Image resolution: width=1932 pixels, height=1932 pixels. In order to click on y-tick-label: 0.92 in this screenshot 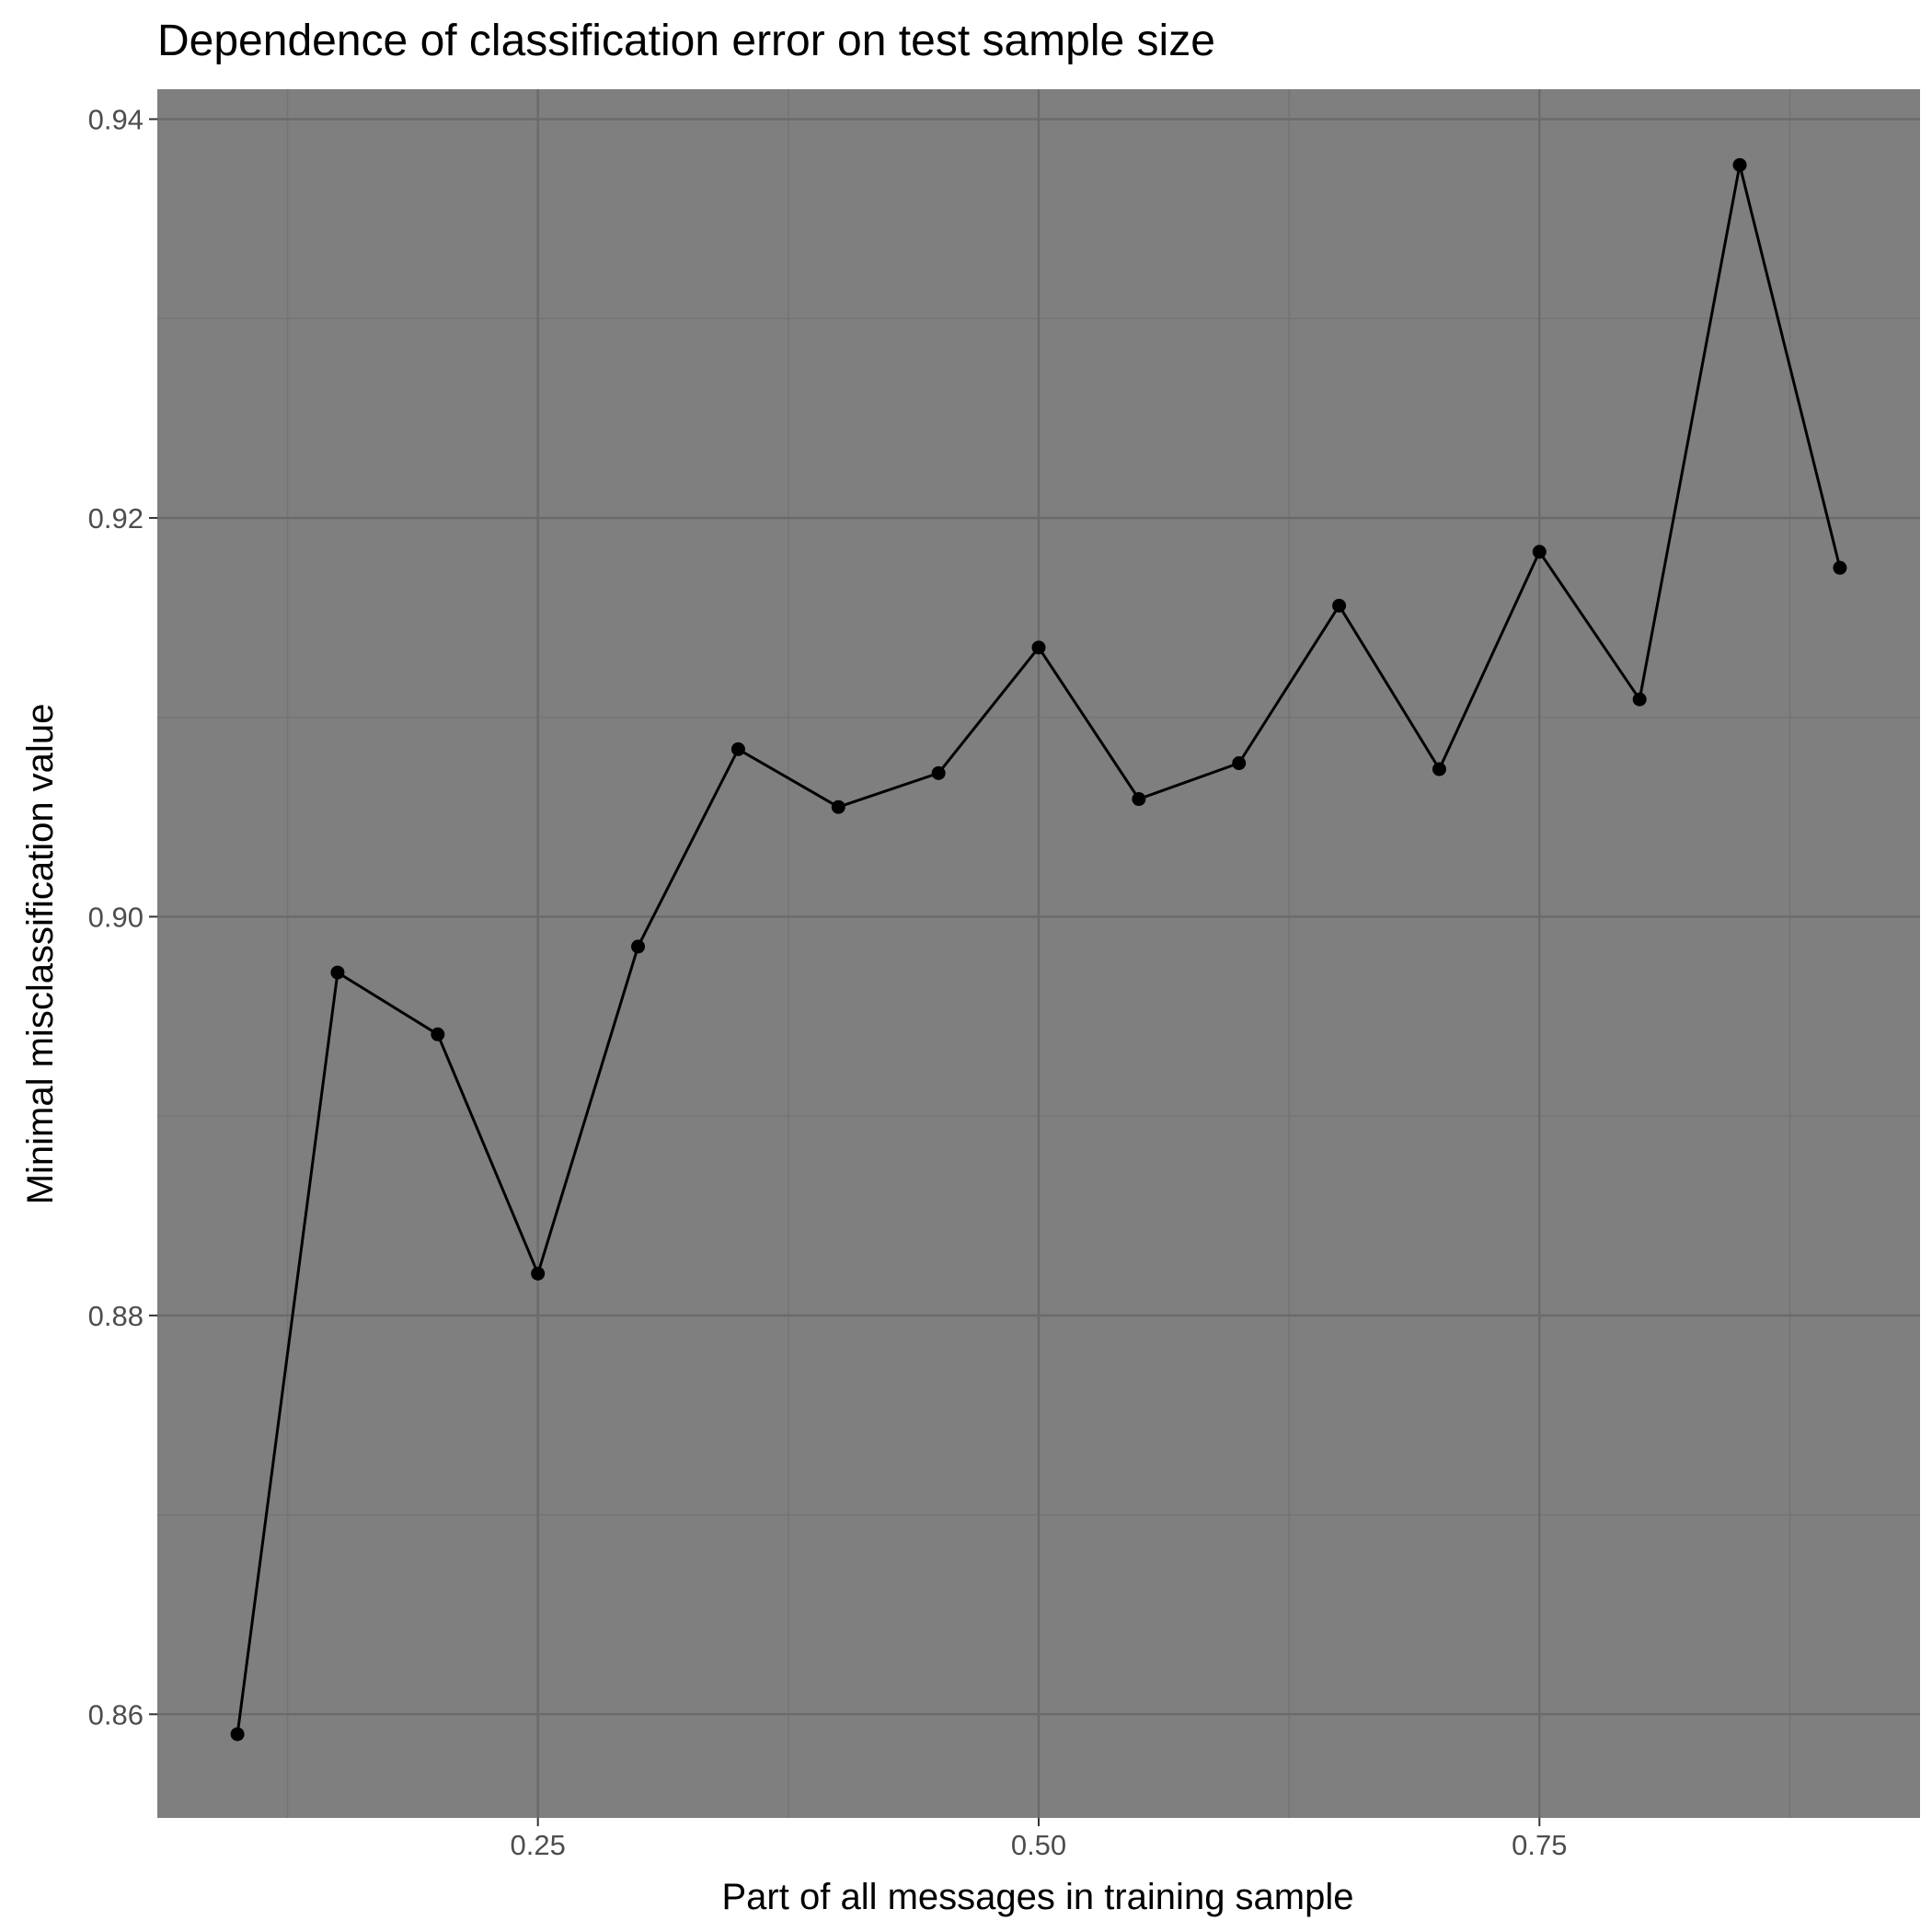, I will do `click(116, 518)`.